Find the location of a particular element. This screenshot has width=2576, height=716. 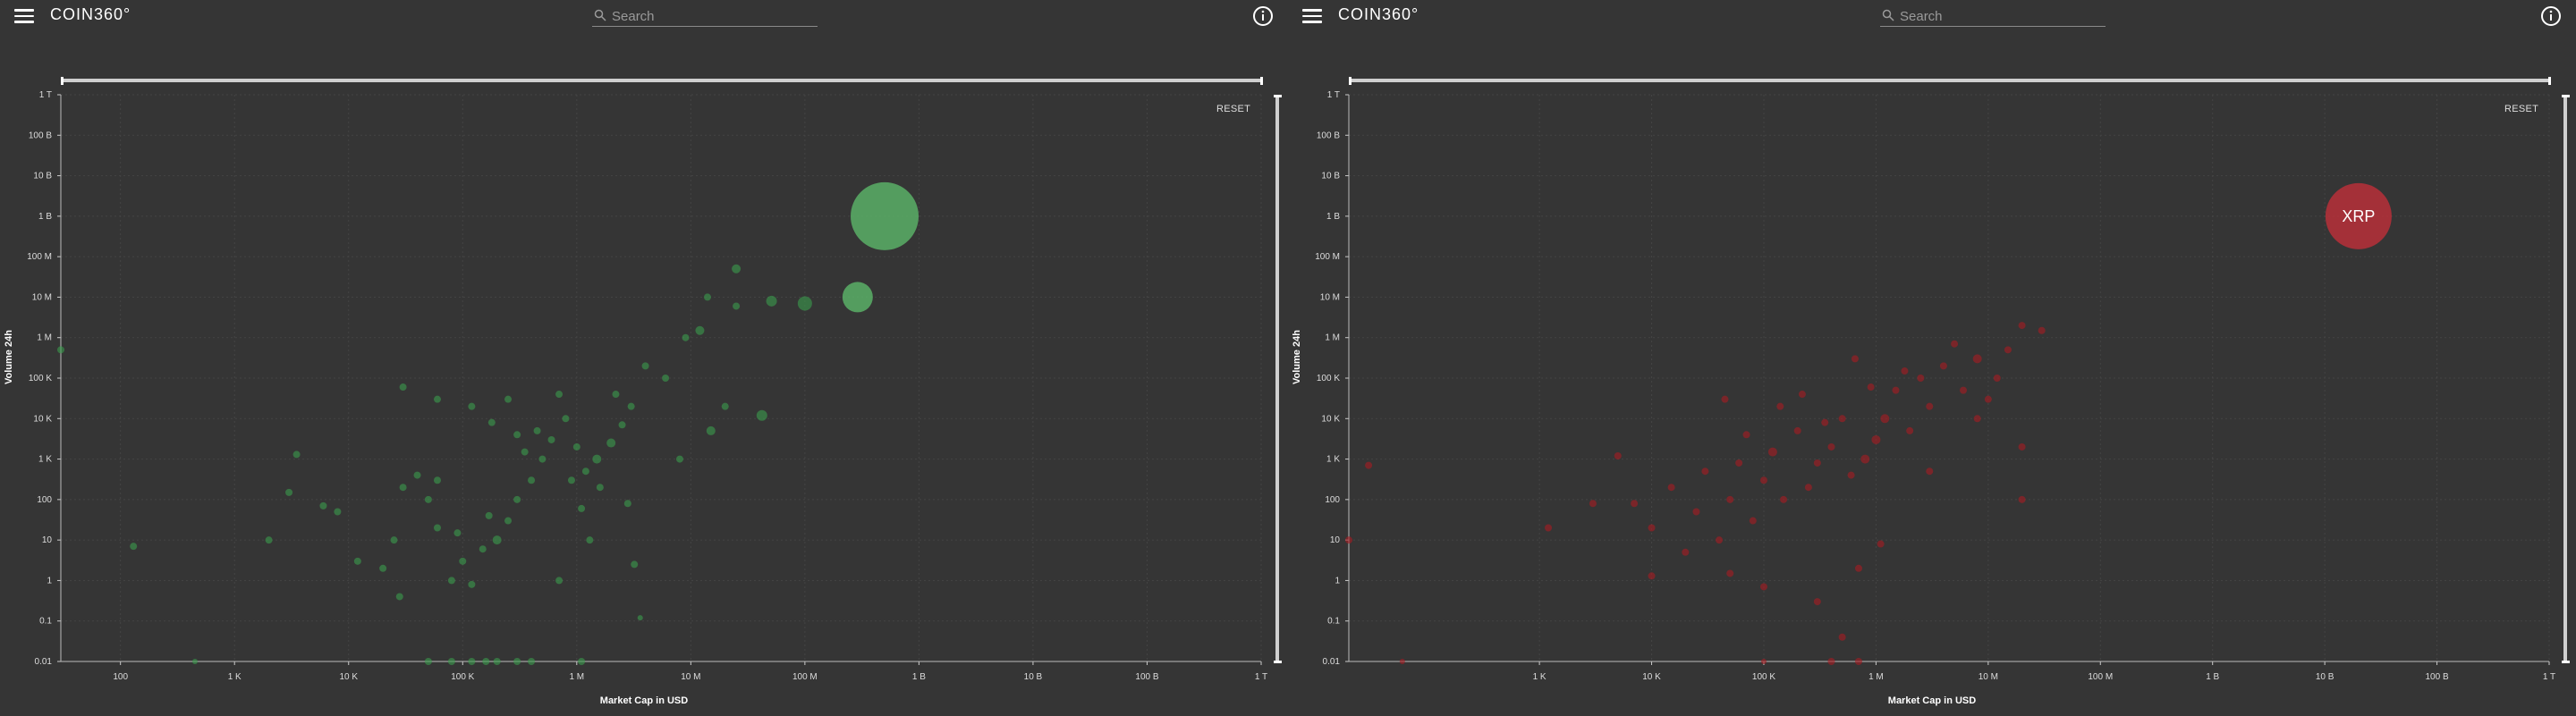

vertical-range-slider is located at coordinates (2566, 379).